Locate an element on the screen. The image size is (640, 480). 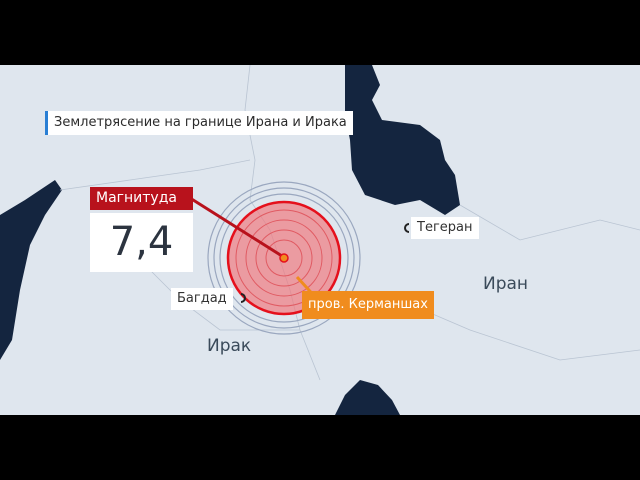
city-label-tehran: Тегеран is located at coordinates (445, 228).